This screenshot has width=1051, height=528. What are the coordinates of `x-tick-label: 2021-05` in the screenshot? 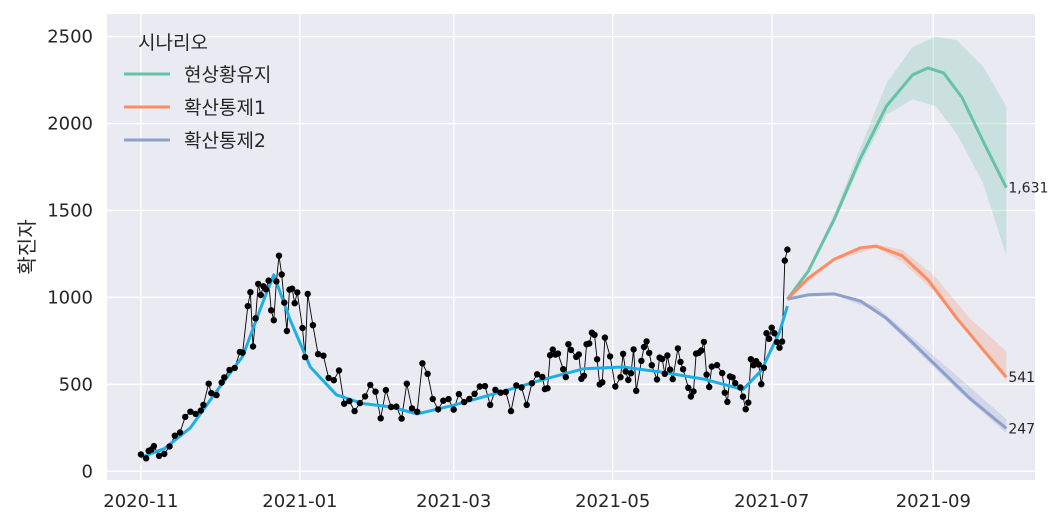 It's located at (612, 501).